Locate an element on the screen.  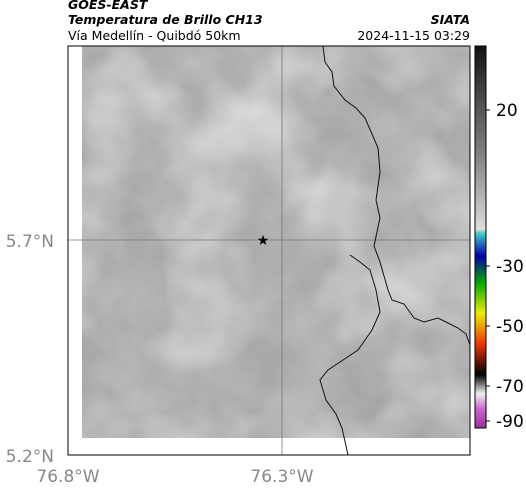
colorbar-label: -50 is located at coordinates (510, 327).